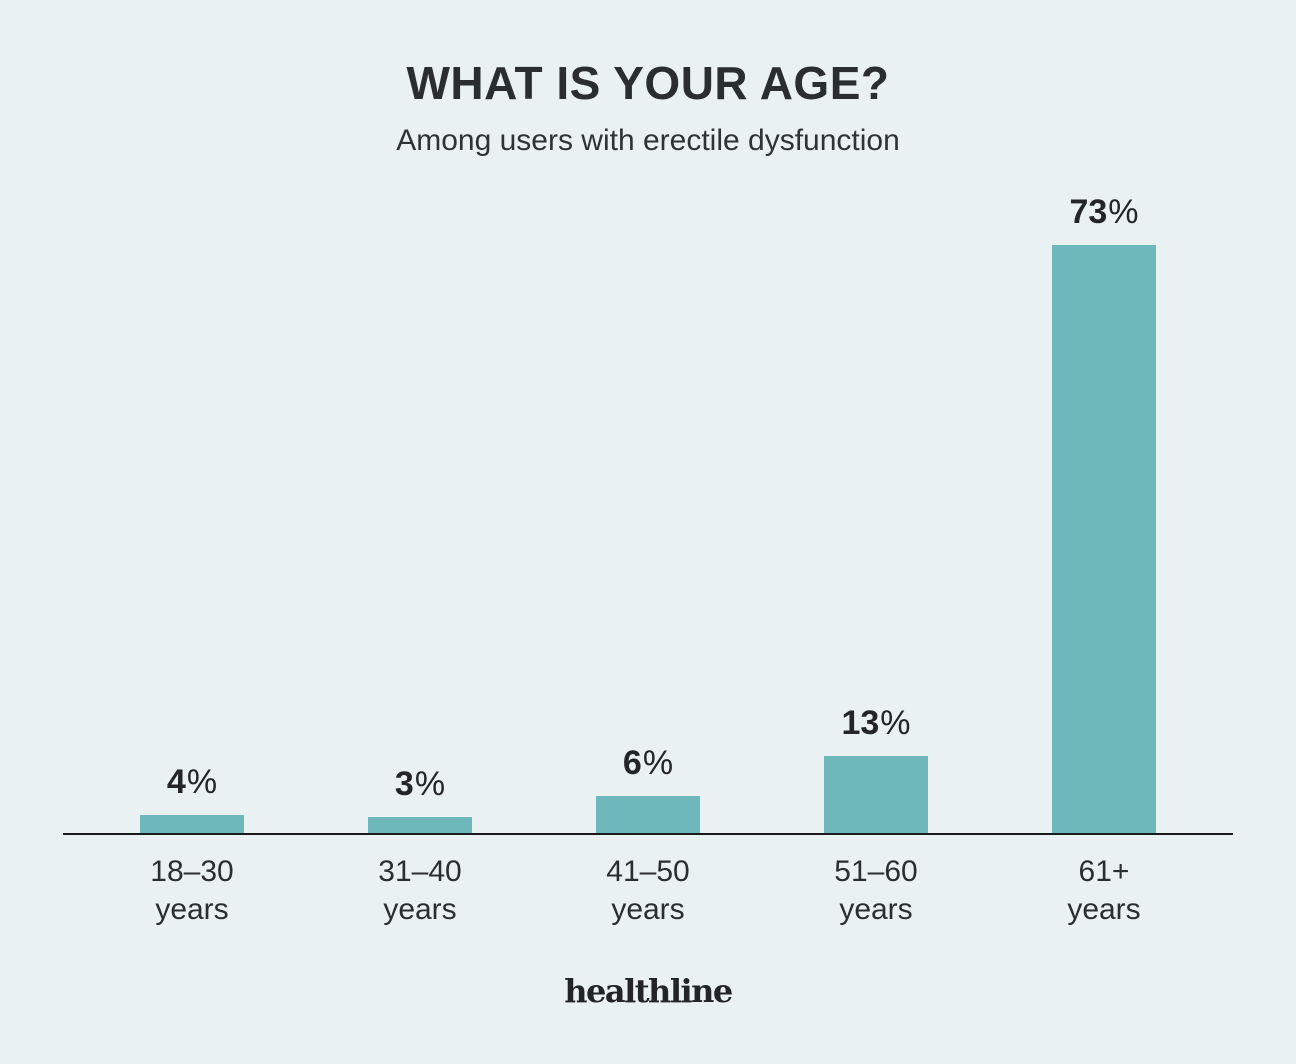 The width and height of the screenshot is (1296, 1064). I want to click on category-label: 18–30 years, so click(192, 891).